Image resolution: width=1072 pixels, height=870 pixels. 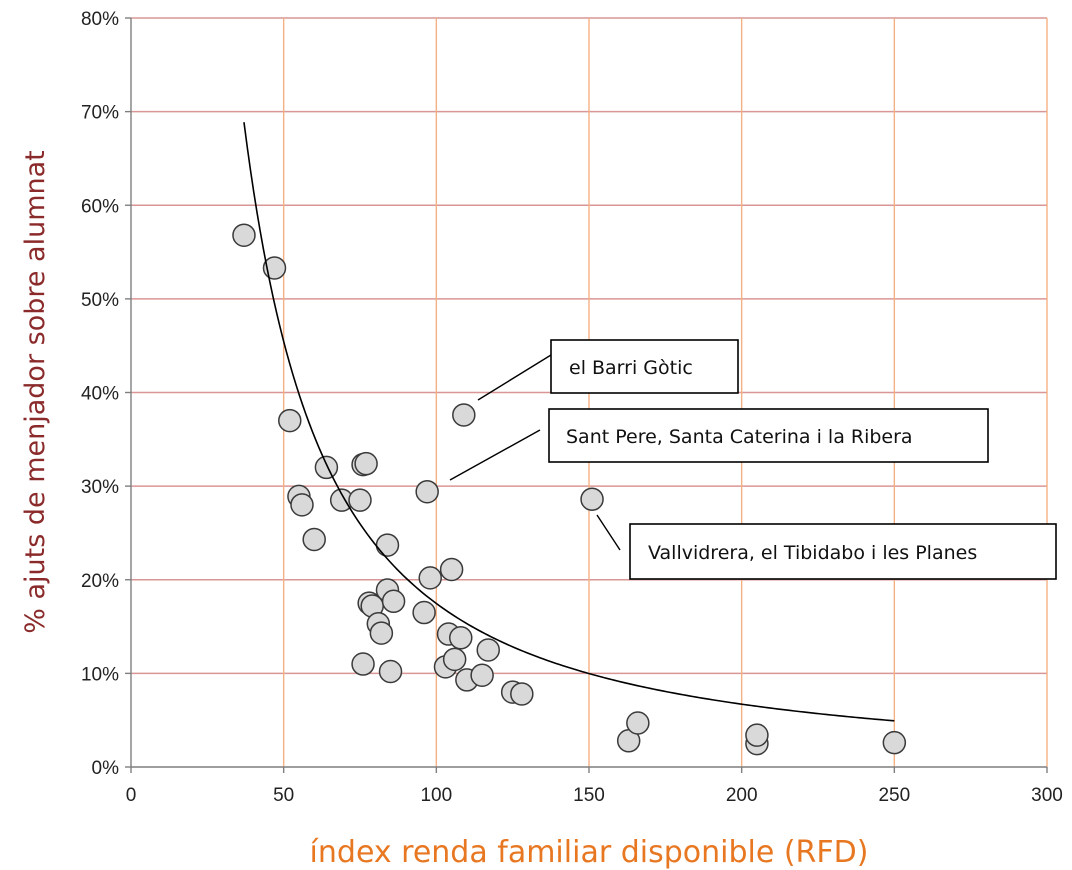 What do you see at coordinates (131, 795) in the screenshot?
I see `x-tick-label: 0` at bounding box center [131, 795].